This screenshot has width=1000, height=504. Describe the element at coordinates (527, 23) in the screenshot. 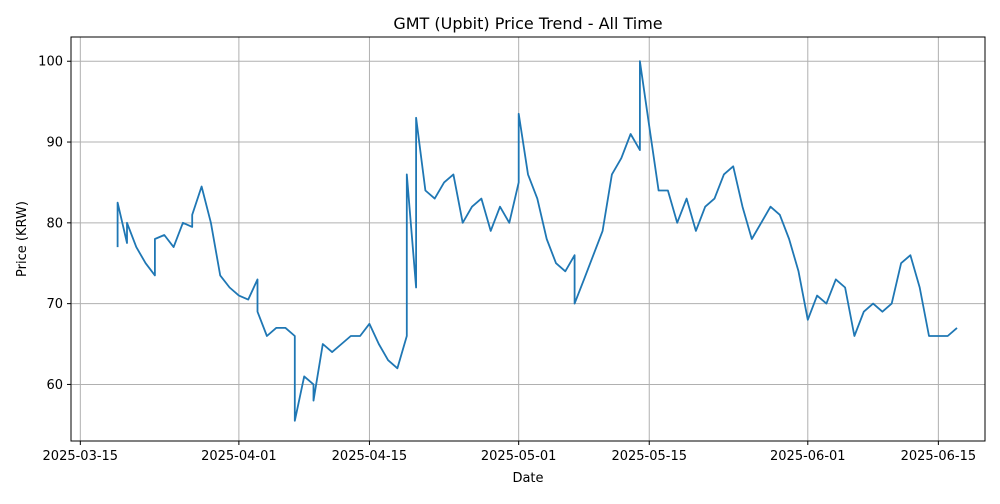

I see `chart-title: GMT (Upbit) Price Trend - All Time` at that location.